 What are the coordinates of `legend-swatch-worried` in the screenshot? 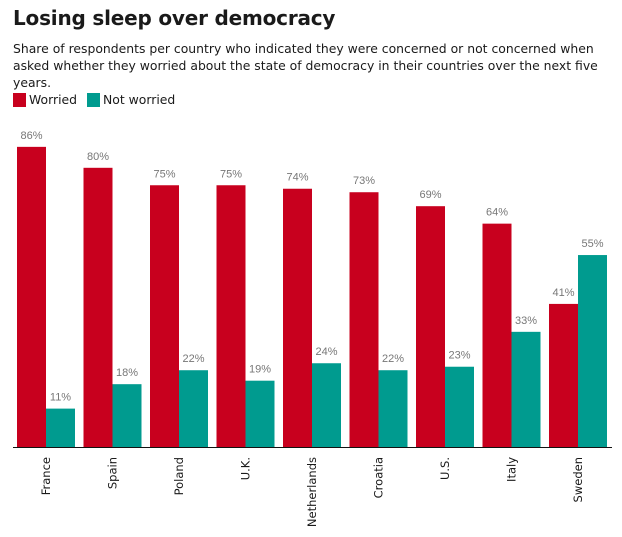 It's located at (19, 99).